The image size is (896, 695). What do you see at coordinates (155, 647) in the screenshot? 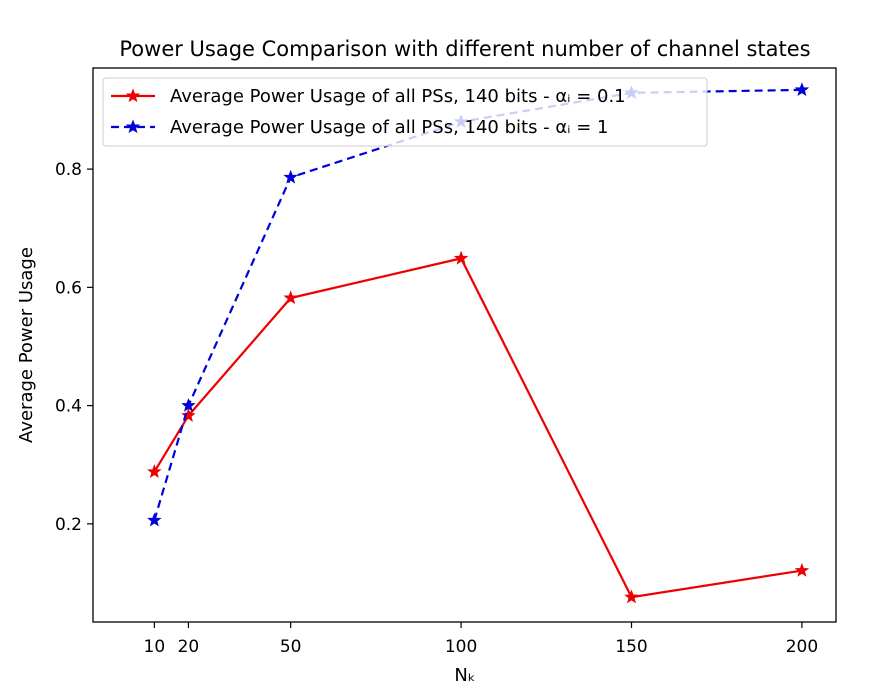
I see `x-tick-label: 10` at bounding box center [155, 647].